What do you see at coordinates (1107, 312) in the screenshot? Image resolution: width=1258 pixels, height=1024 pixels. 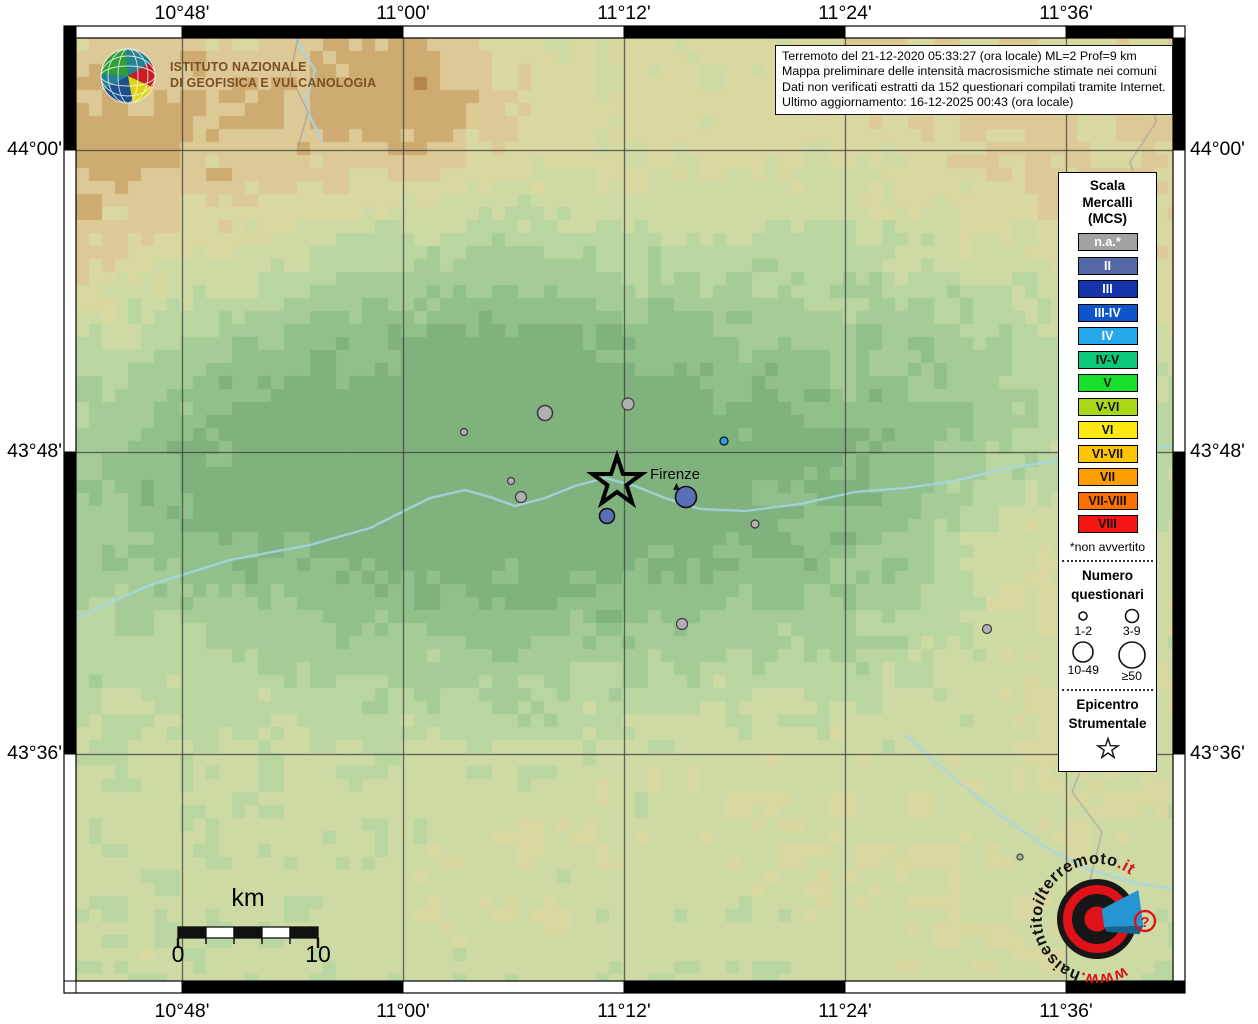 I see `intensity-box-IIIIV: III-IV` at bounding box center [1107, 312].